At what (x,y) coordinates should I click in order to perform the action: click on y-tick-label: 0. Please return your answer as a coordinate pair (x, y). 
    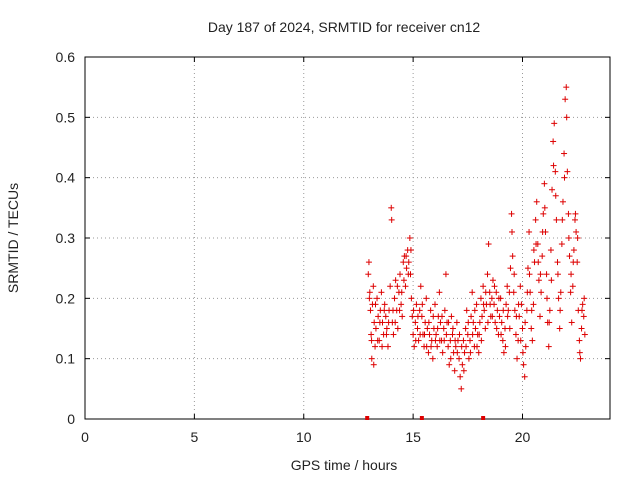
    Looking at the image, I should click on (71, 419).